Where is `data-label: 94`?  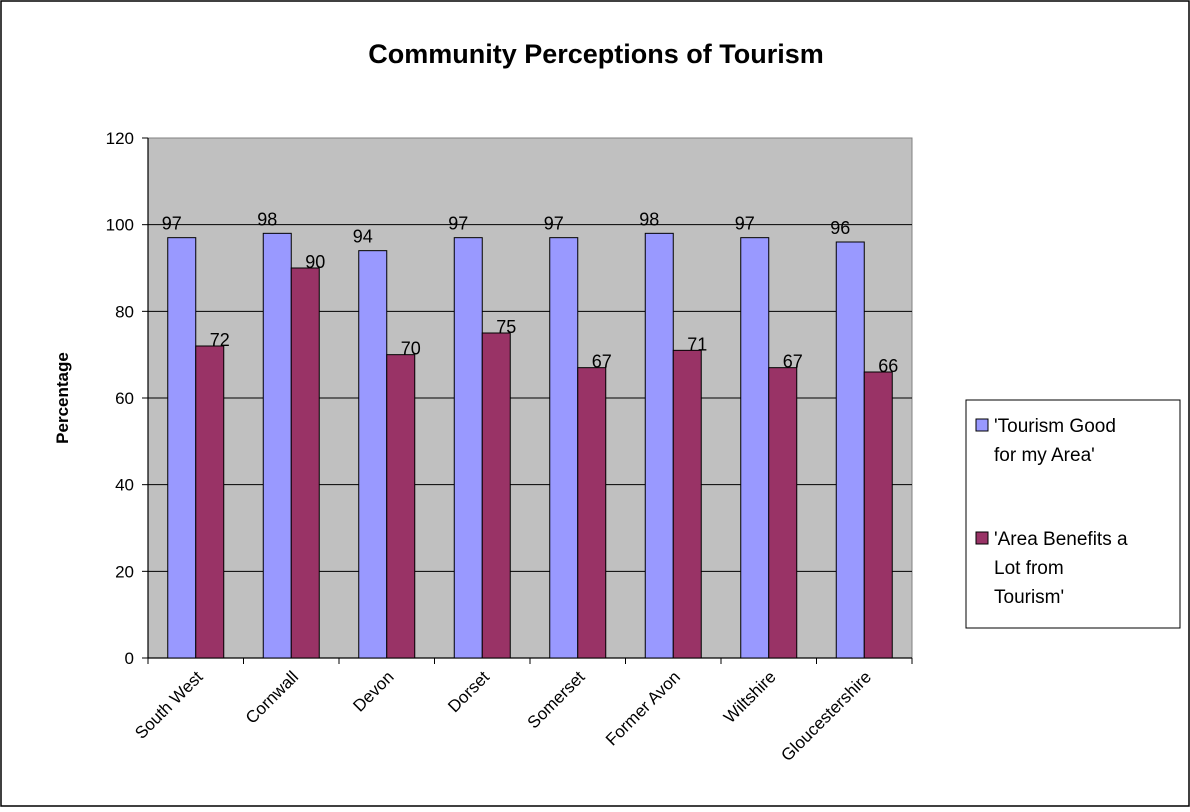 data-label: 94 is located at coordinates (363, 237).